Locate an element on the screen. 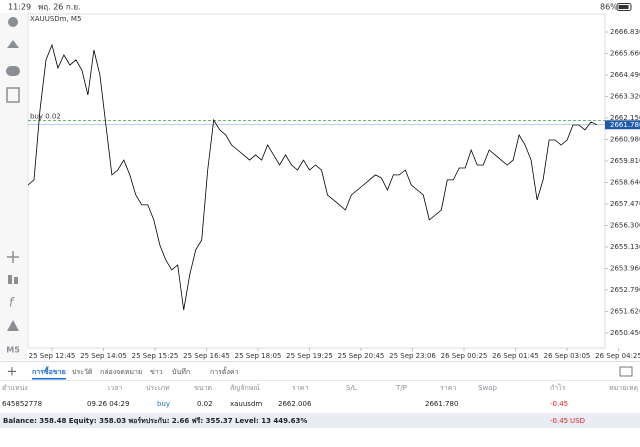 The image size is (640, 447). x-tick-label: 25 Sep 12:45 is located at coordinates (52, 356).